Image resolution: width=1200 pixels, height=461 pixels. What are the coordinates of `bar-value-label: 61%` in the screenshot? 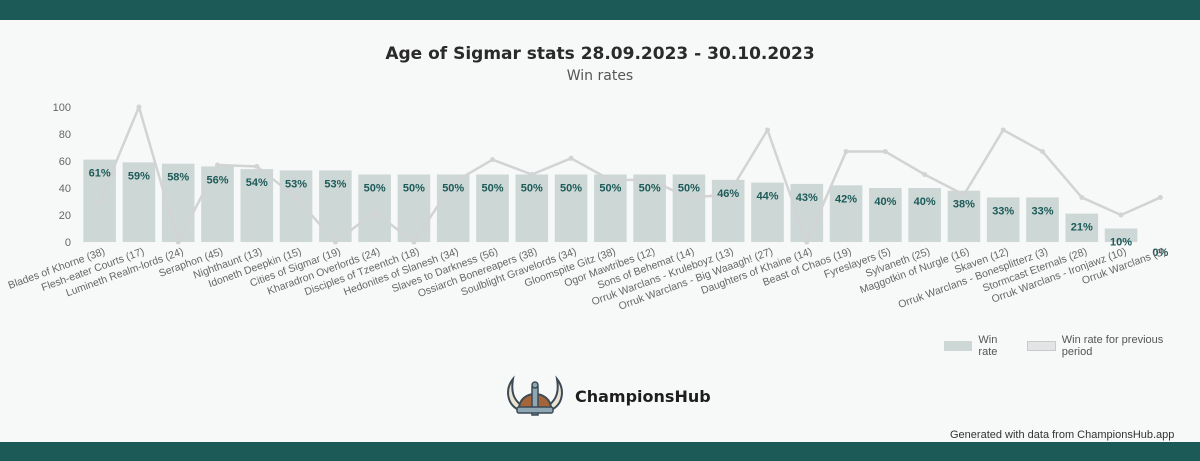 It's located at (100, 174).